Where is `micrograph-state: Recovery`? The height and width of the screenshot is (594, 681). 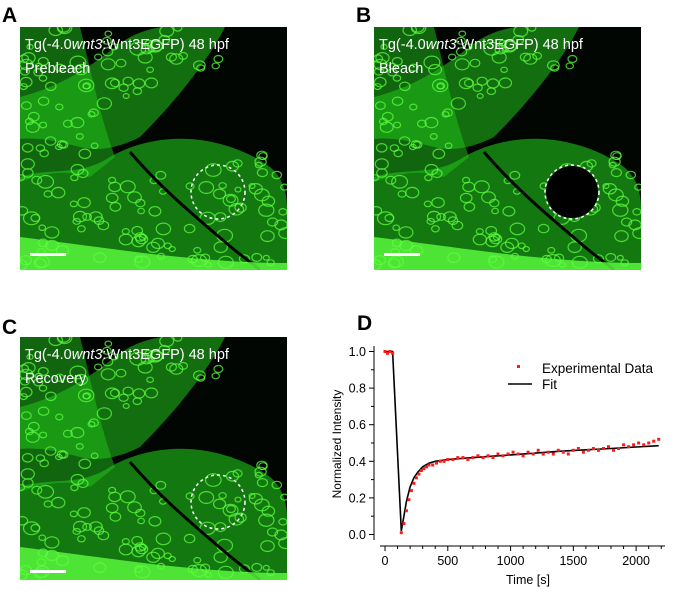 micrograph-state: Recovery is located at coordinates (56, 379).